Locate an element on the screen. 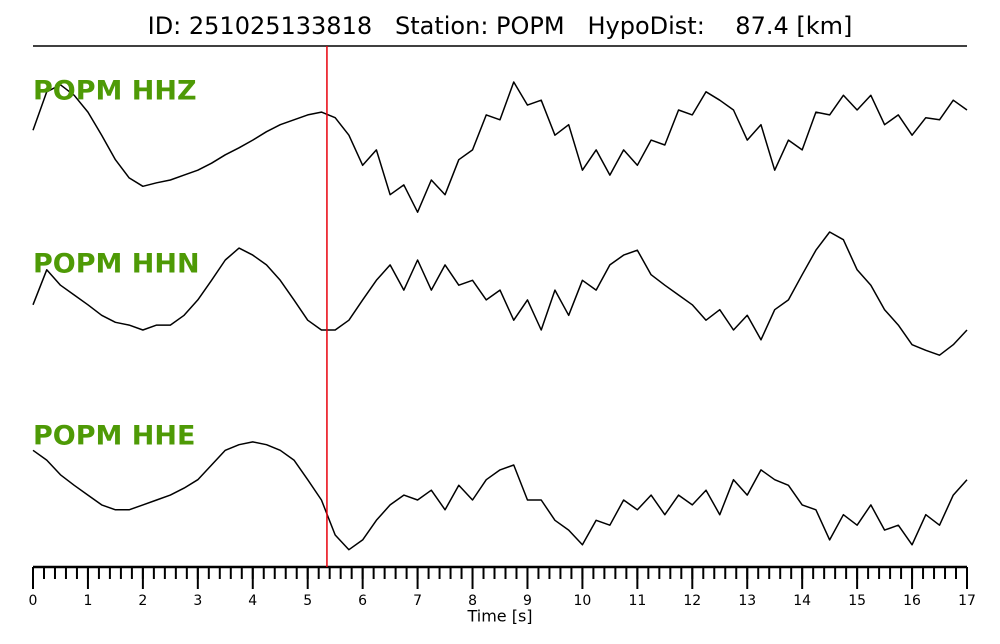  x-tick-label: 4 is located at coordinates (252, 601).